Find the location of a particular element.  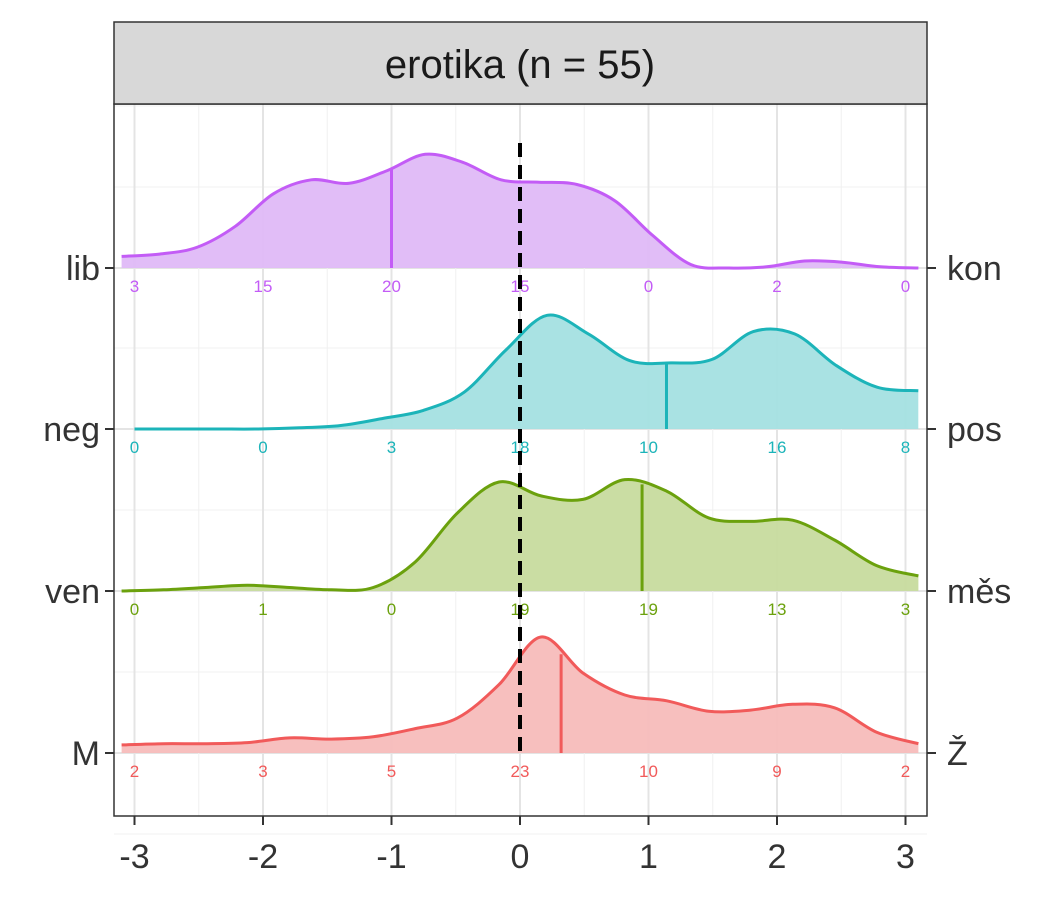

y-axis-left: lib neg ven M is located at coordinates (78, 511).